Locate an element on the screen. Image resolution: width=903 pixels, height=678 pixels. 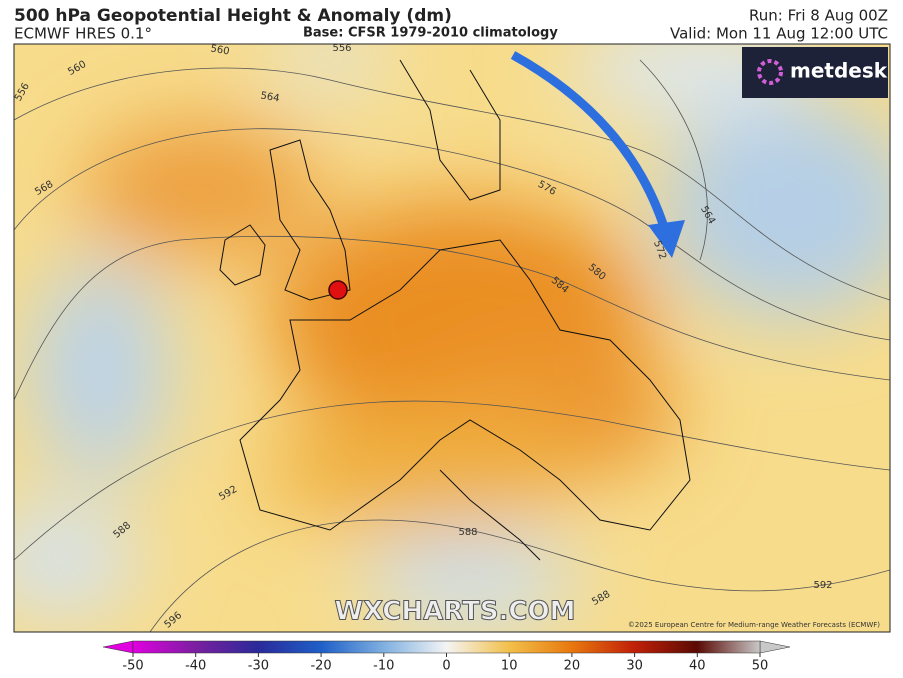
colorbar-tick-label: -10 is located at coordinates (383, 666).